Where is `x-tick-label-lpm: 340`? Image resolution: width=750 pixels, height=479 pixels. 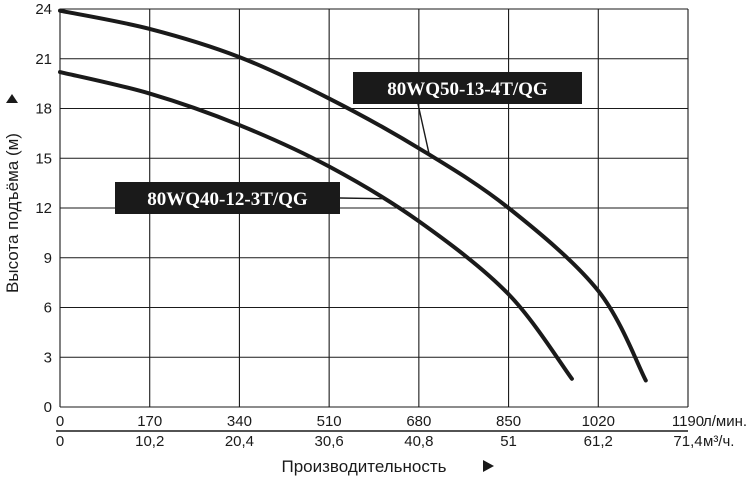
x-tick-label-lpm: 340 is located at coordinates (239, 421).